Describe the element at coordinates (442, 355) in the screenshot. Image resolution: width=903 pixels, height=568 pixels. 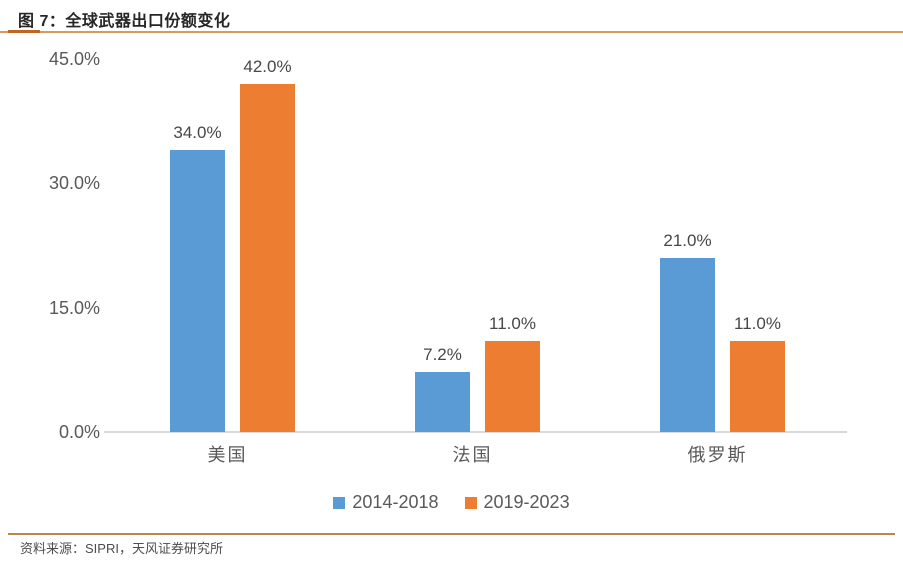
I see `data-label: 7.2%` at that location.